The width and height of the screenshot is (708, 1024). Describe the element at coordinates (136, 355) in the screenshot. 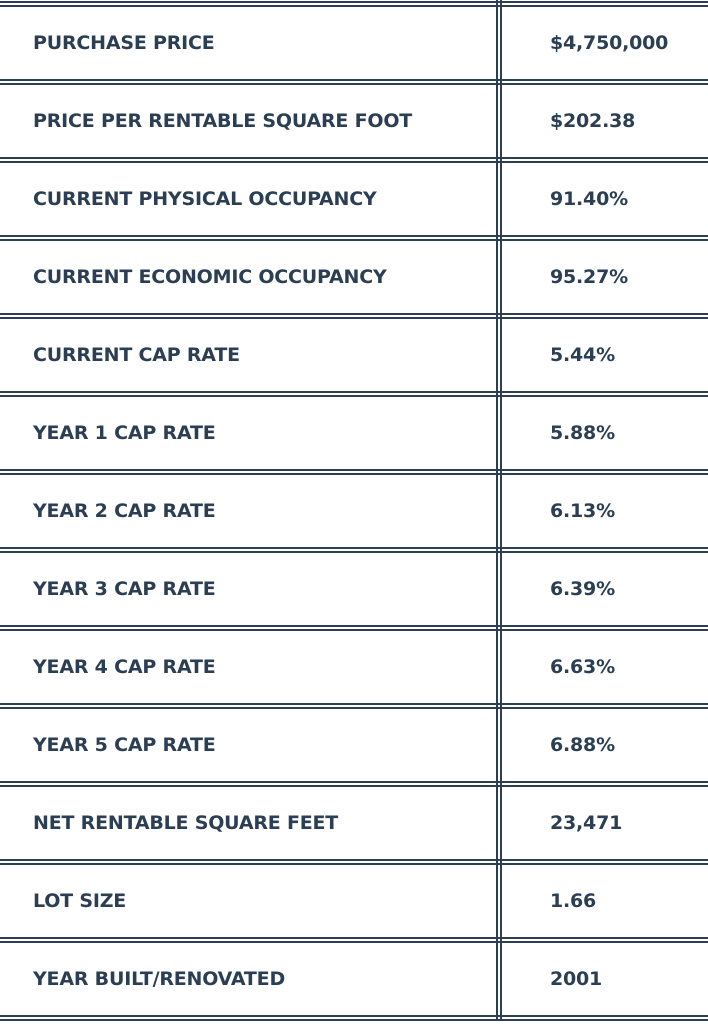

I see `row-label: CURRENT CAP RATE` at that location.